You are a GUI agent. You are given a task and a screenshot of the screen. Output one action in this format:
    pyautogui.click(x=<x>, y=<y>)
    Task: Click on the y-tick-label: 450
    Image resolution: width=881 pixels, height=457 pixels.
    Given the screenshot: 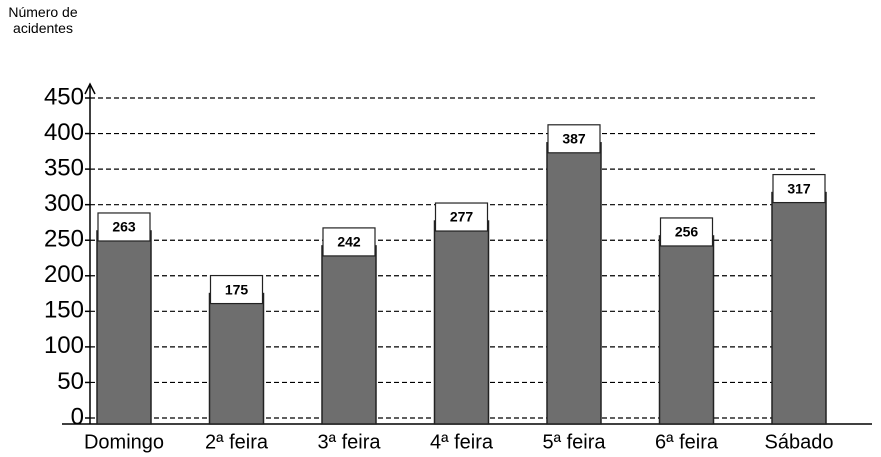 What is the action you would take?
    pyautogui.click(x=64, y=96)
    